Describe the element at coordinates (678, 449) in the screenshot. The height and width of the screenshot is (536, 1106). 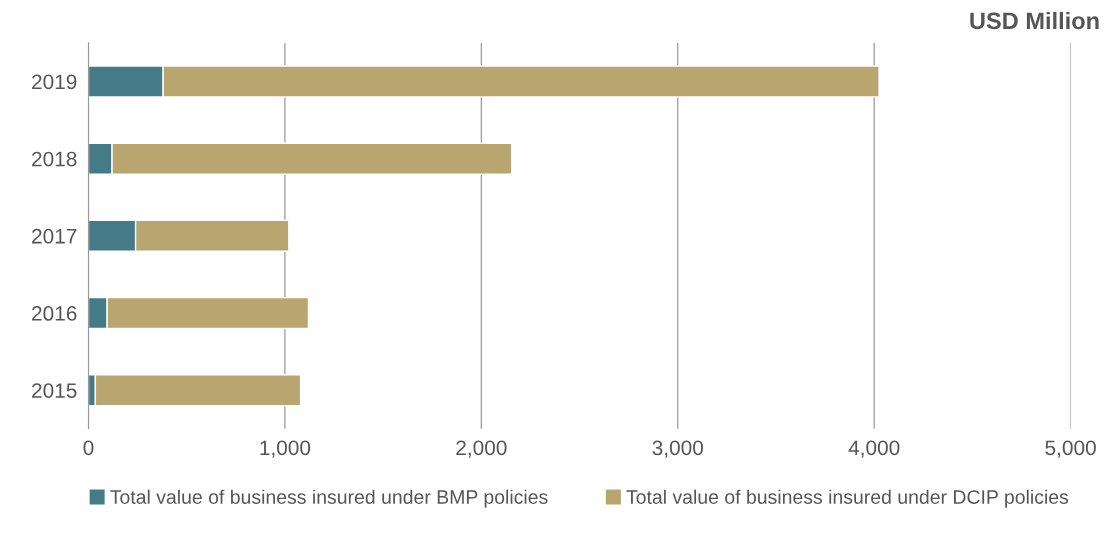
I see `x-tick-label: 3,000` at that location.